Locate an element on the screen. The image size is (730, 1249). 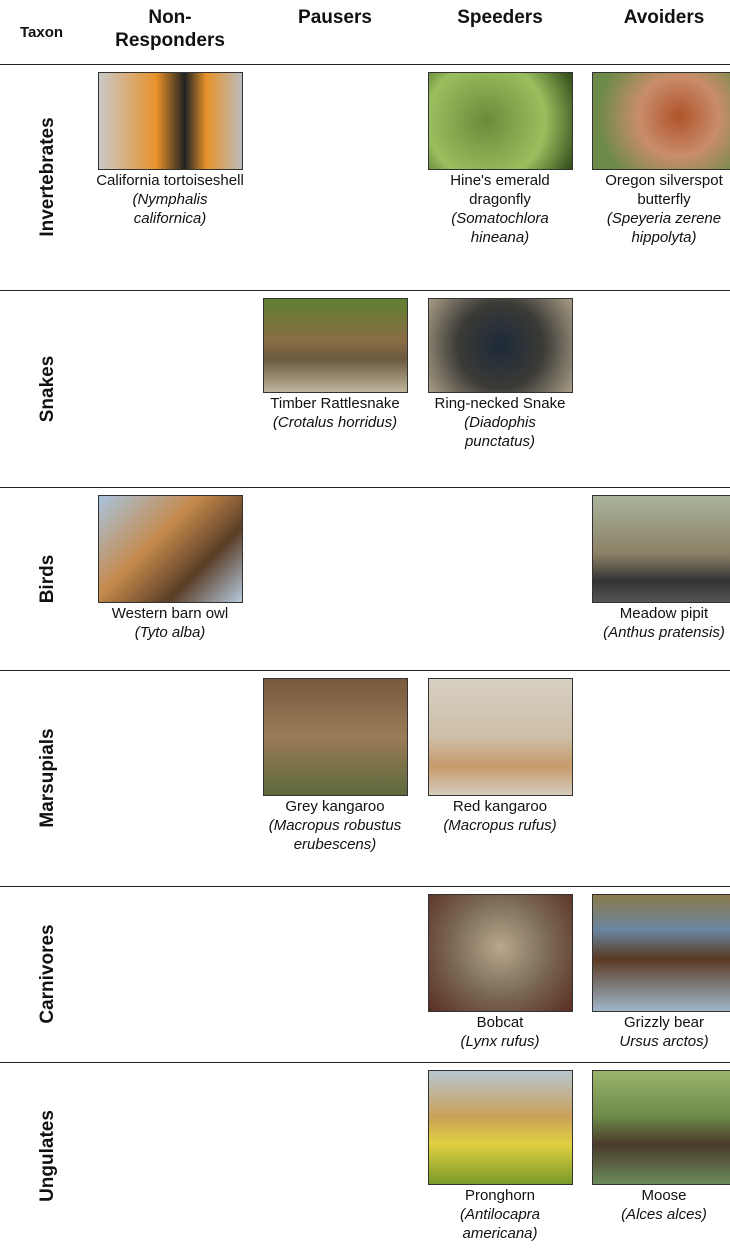
scientific-name: (Diadophis punctatus) is located at coordinates (500, 432).